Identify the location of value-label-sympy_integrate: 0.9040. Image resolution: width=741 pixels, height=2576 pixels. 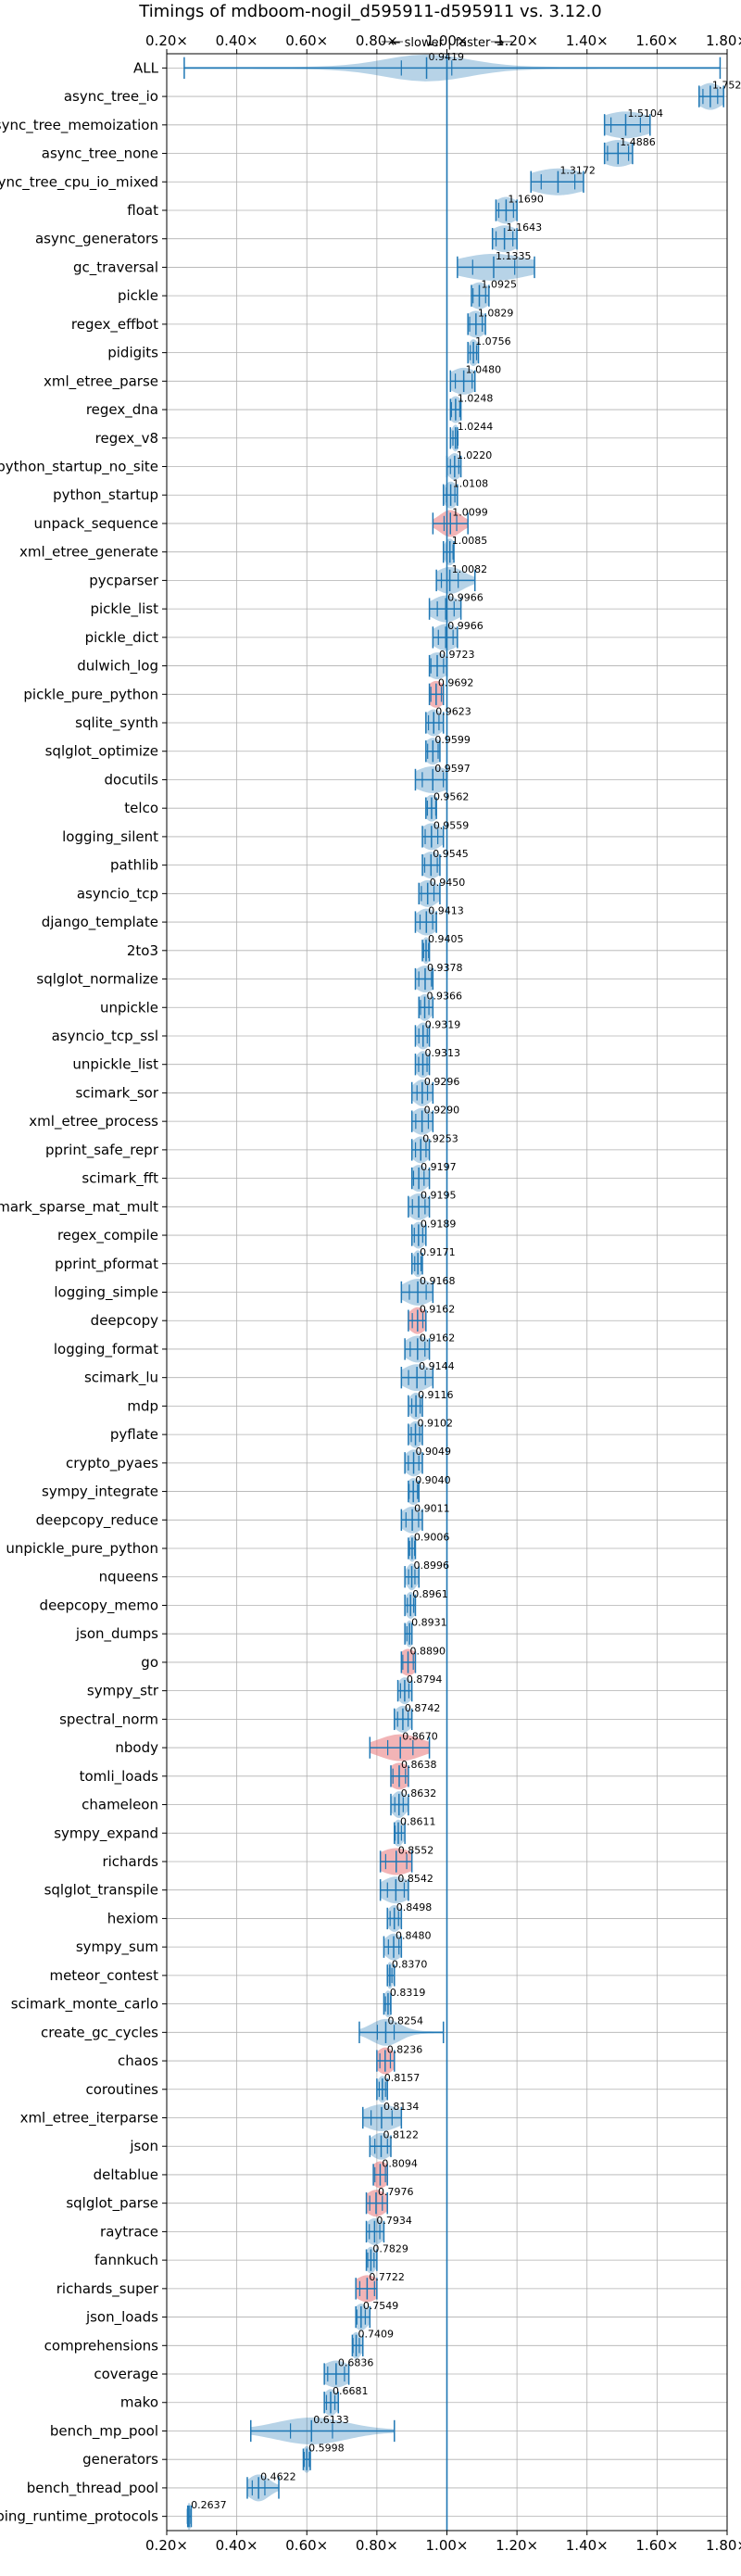
(433, 1480).